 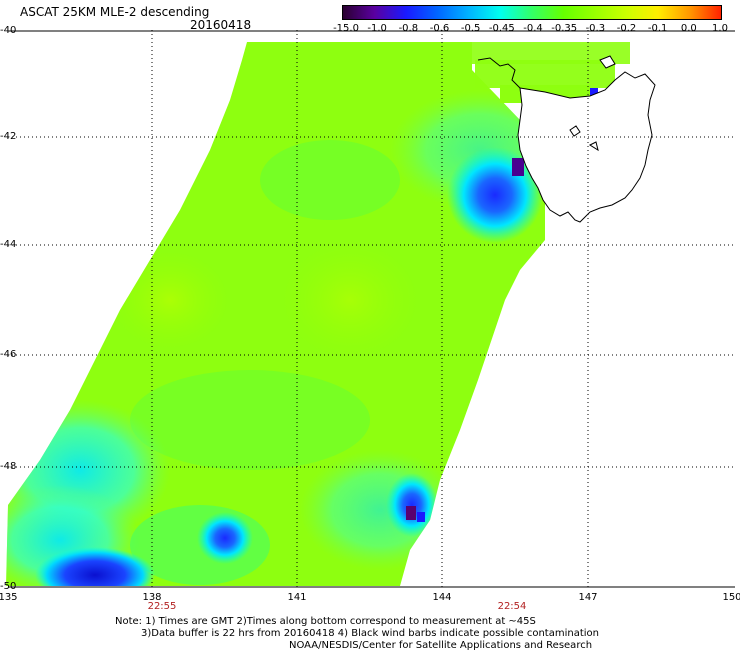 What do you see at coordinates (377, 28) in the screenshot?
I see `color-scale-tick: -1.0` at bounding box center [377, 28].